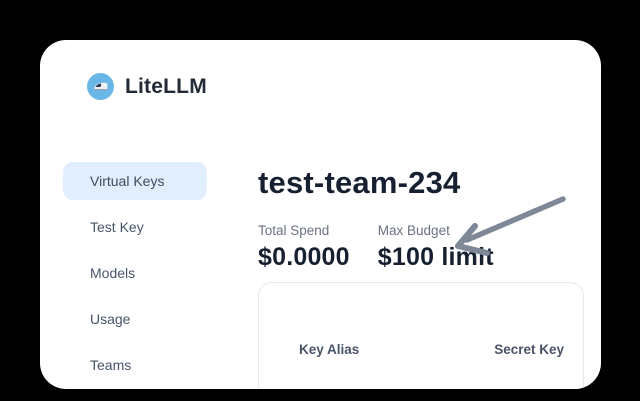 Image resolution: width=640 pixels, height=401 pixels. Describe the element at coordinates (413, 230) in the screenshot. I see `stat-label: Max Budget` at that location.